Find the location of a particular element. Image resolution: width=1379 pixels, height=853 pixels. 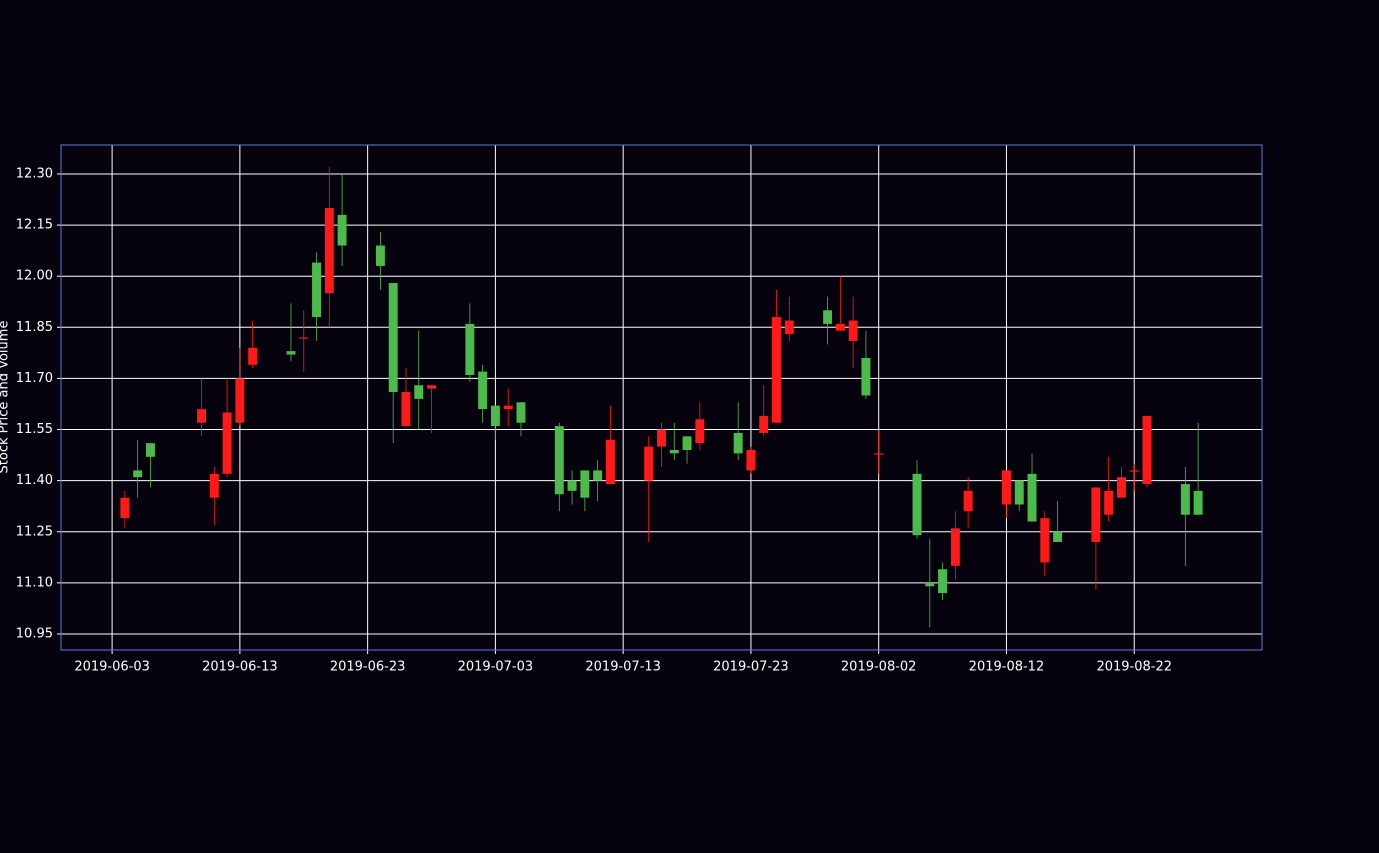

y-tick-label: 11.55 is located at coordinates (34, 429).